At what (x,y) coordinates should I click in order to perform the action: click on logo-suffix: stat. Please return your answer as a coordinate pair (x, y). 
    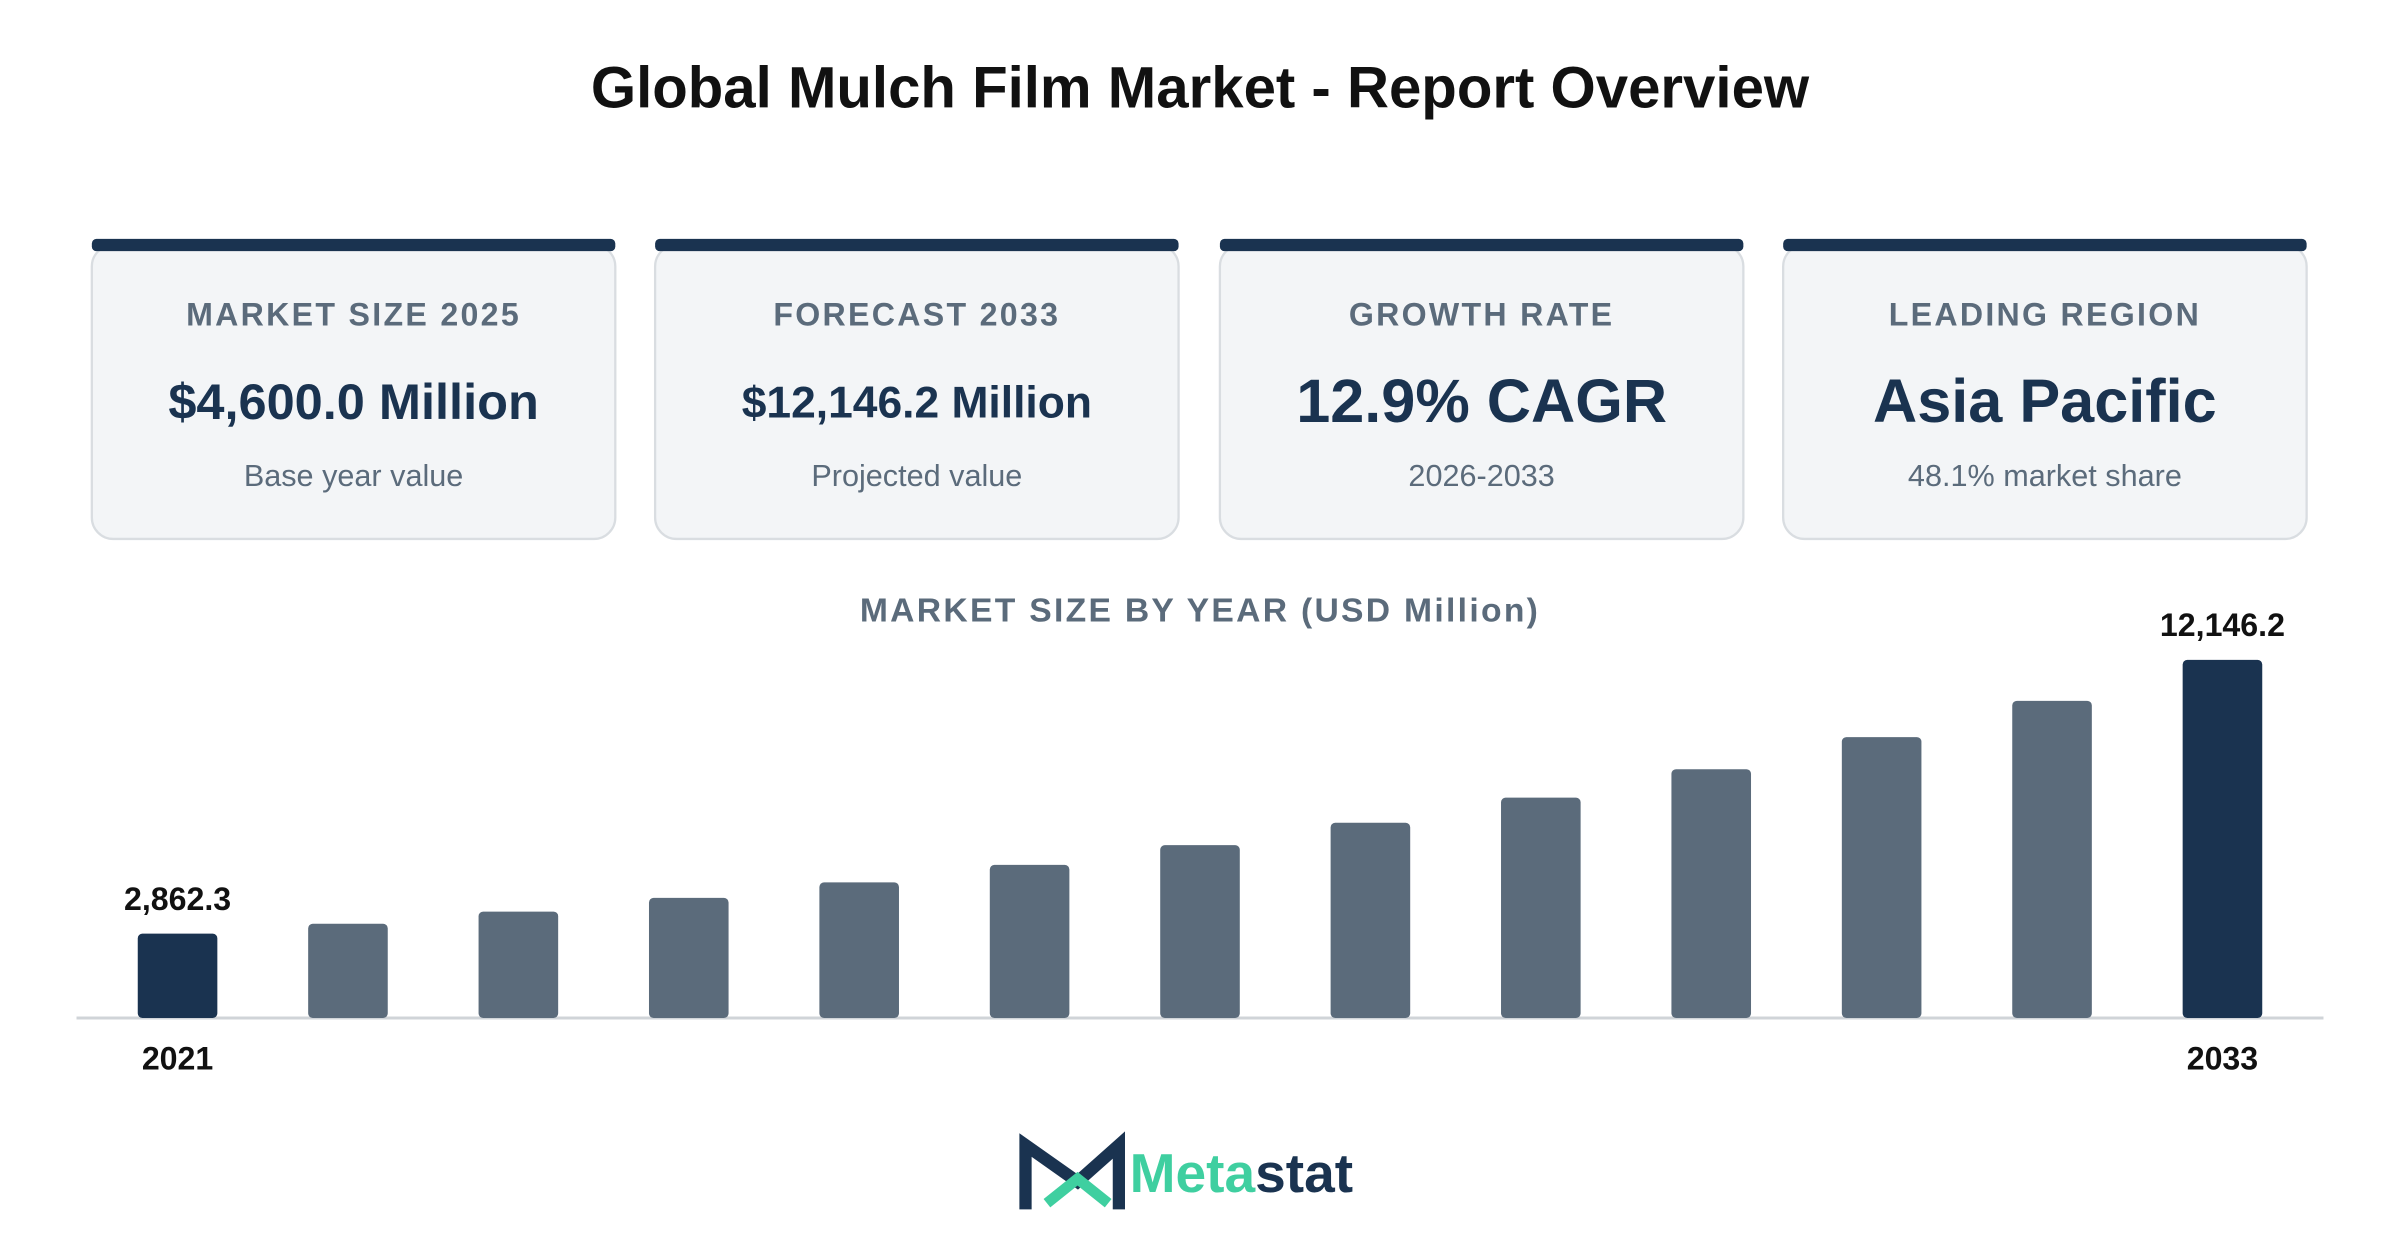
    Looking at the image, I should click on (1304, 1173).